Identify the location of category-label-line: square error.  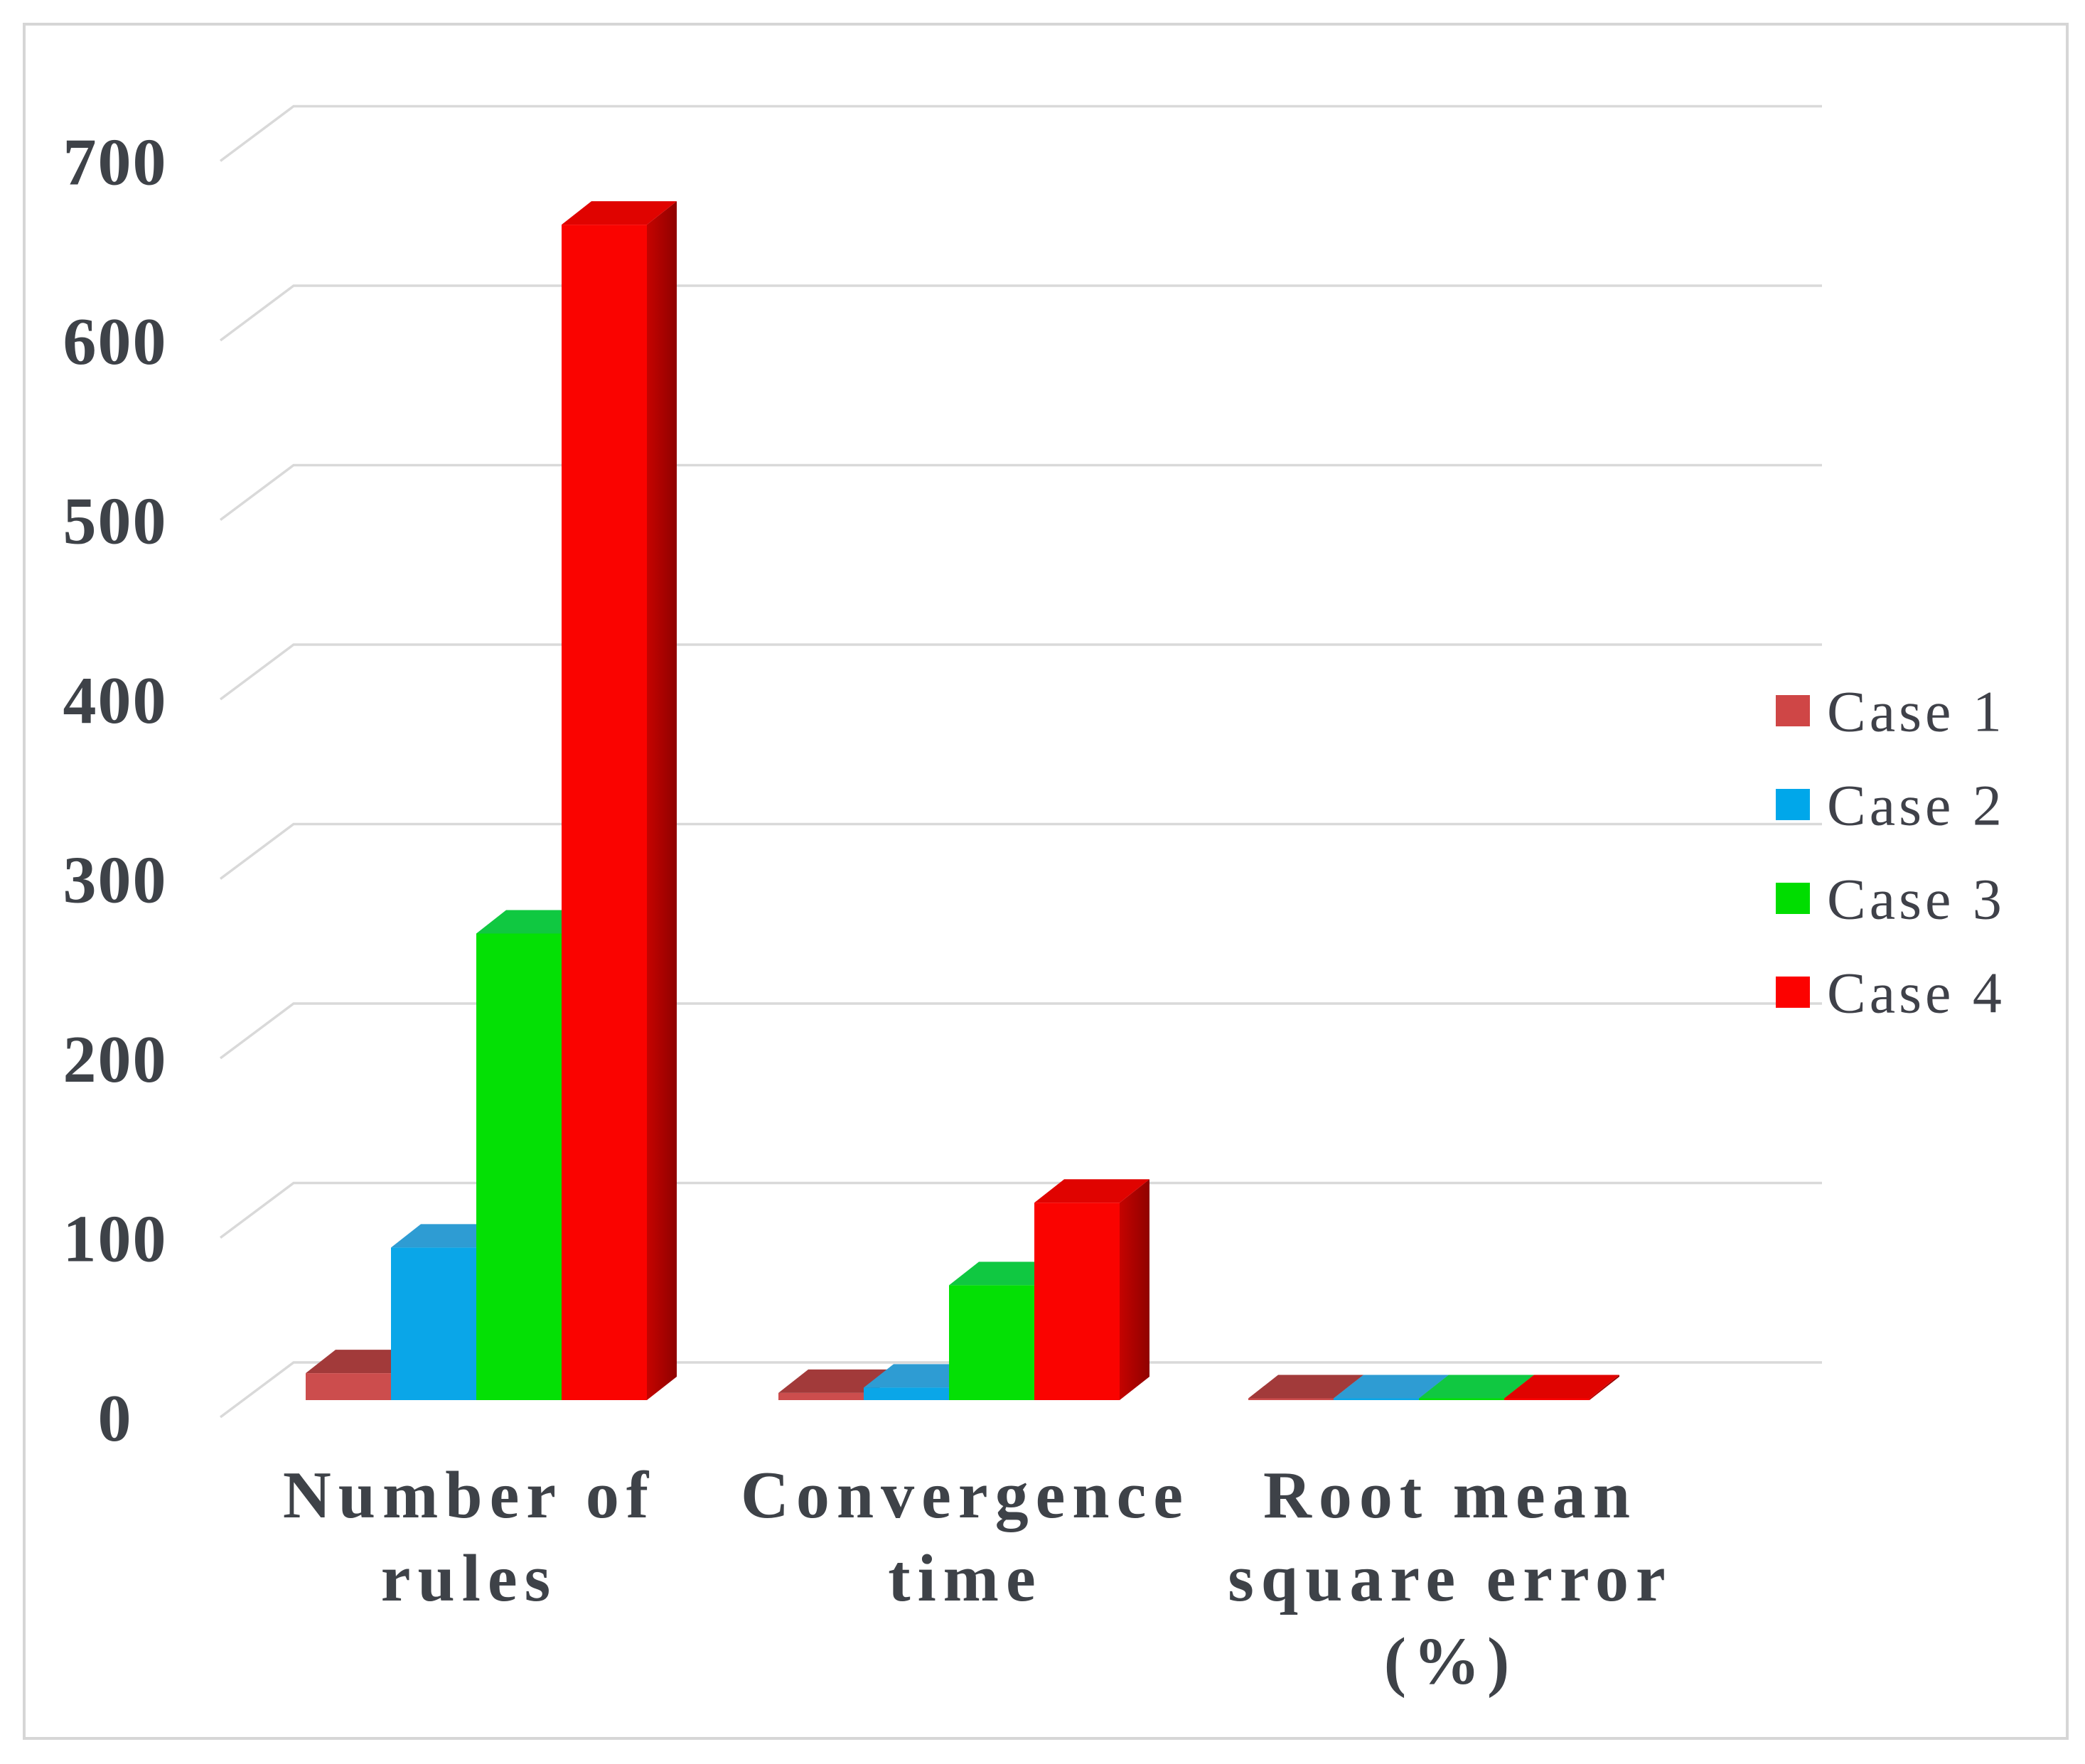
(1450, 1578).